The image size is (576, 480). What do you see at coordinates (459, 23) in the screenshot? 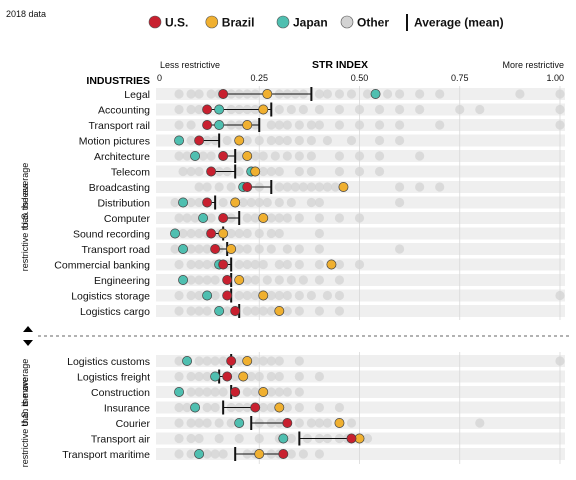
I see `legend-label: Average (mean)` at bounding box center [459, 23].